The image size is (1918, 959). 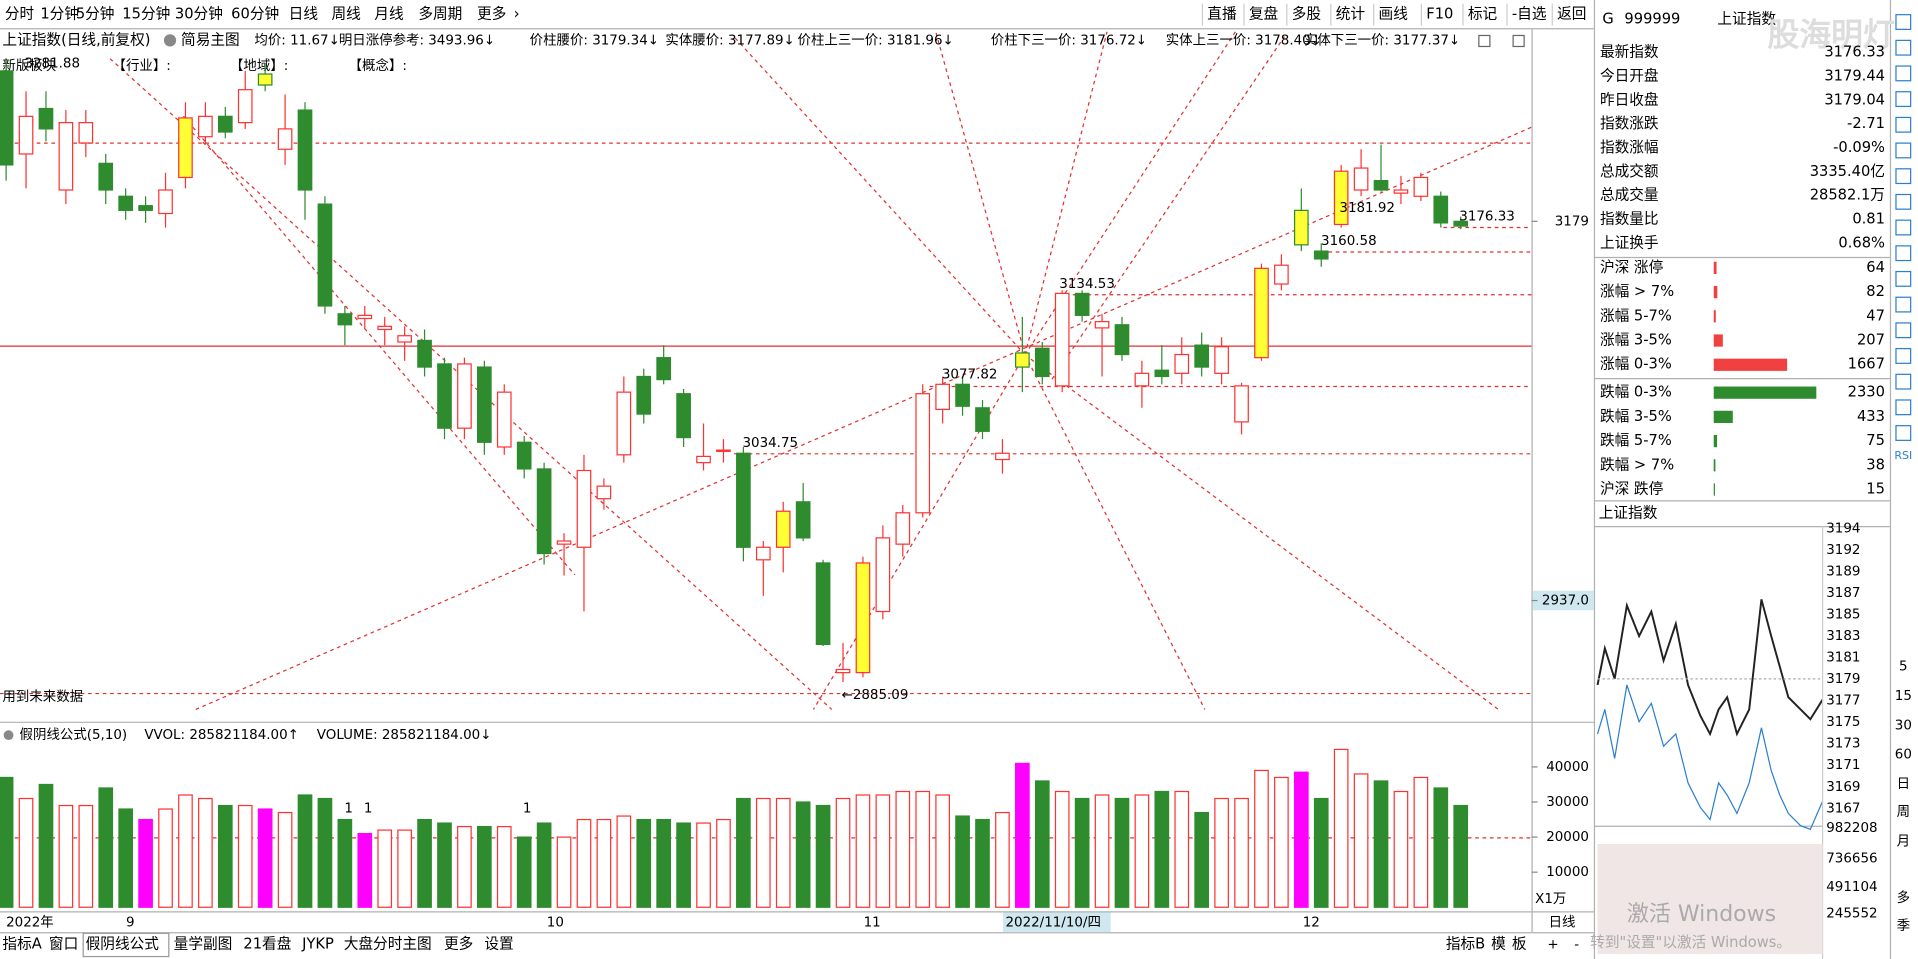 I want to click on mini-price-label: 3173, so click(x=1843, y=744).